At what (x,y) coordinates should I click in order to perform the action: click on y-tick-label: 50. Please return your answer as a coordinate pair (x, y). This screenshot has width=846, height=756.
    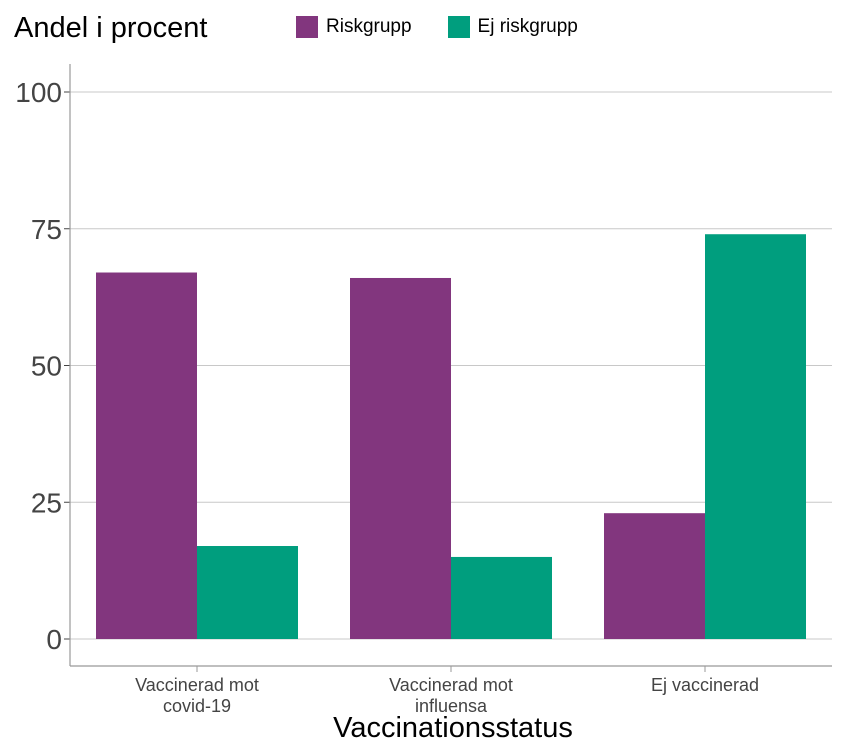
    Looking at the image, I should click on (46, 366).